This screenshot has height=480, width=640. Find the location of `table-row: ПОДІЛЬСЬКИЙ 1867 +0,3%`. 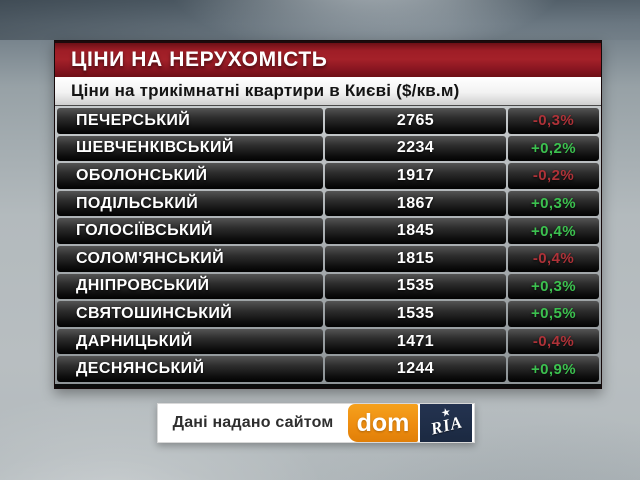

table-row: ПОДІЛЬСЬКИЙ 1867 +0,3% is located at coordinates (328, 203).